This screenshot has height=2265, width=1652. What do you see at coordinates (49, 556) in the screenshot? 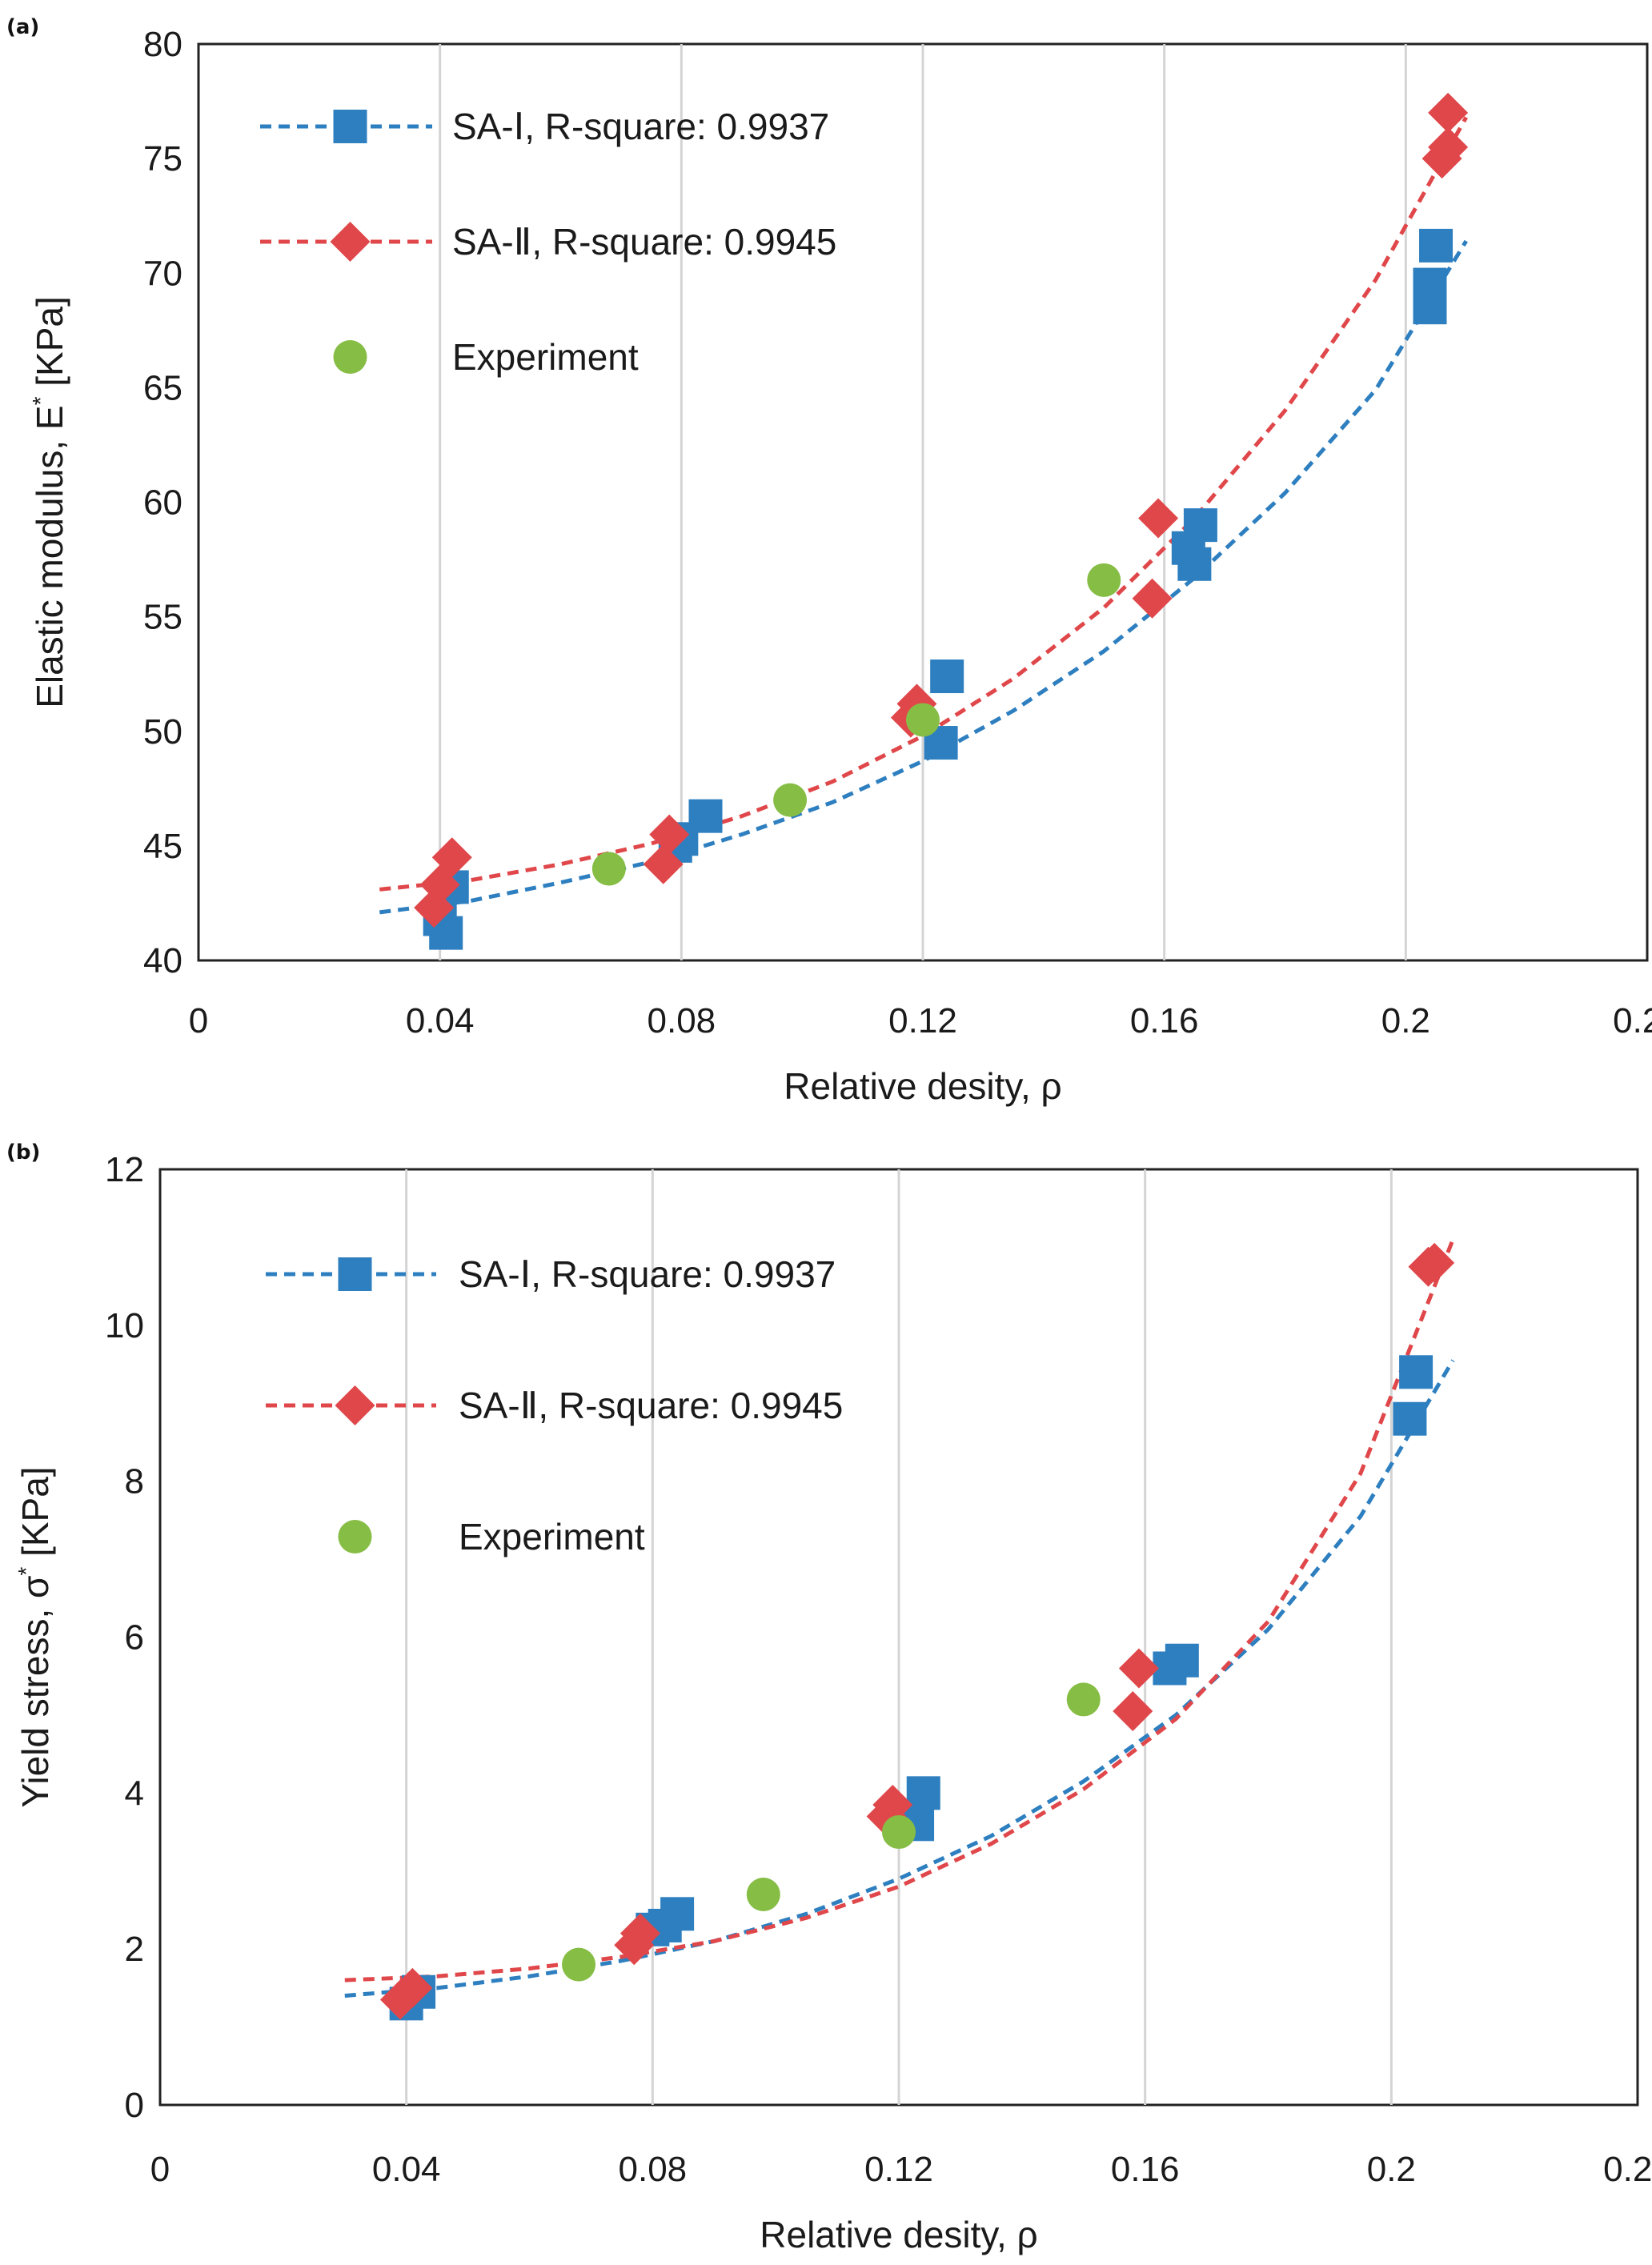
I see `y-axis-title-main: Elastic modulus, E` at bounding box center [49, 556].